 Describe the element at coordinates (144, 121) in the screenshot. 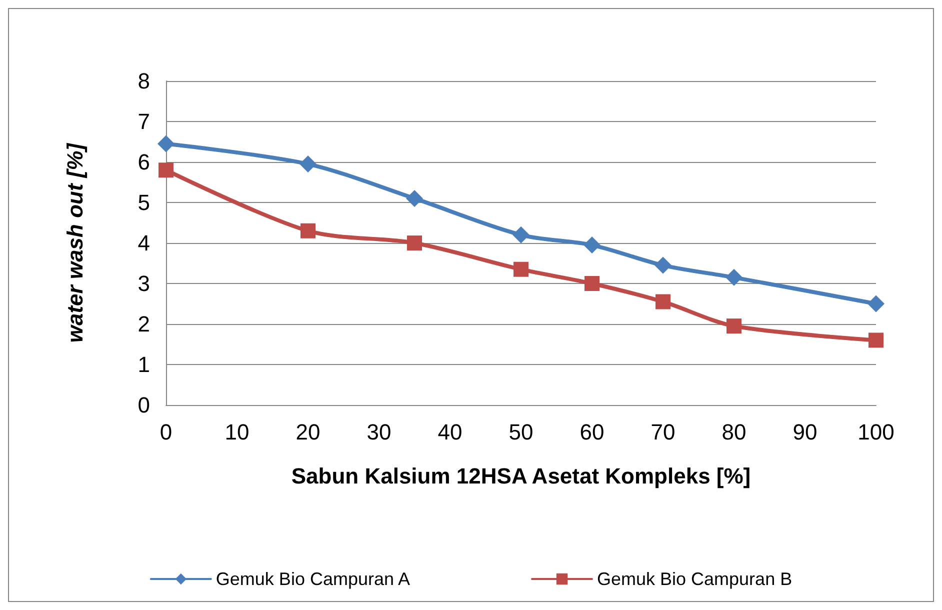

I see `y-tick-label: 7` at that location.